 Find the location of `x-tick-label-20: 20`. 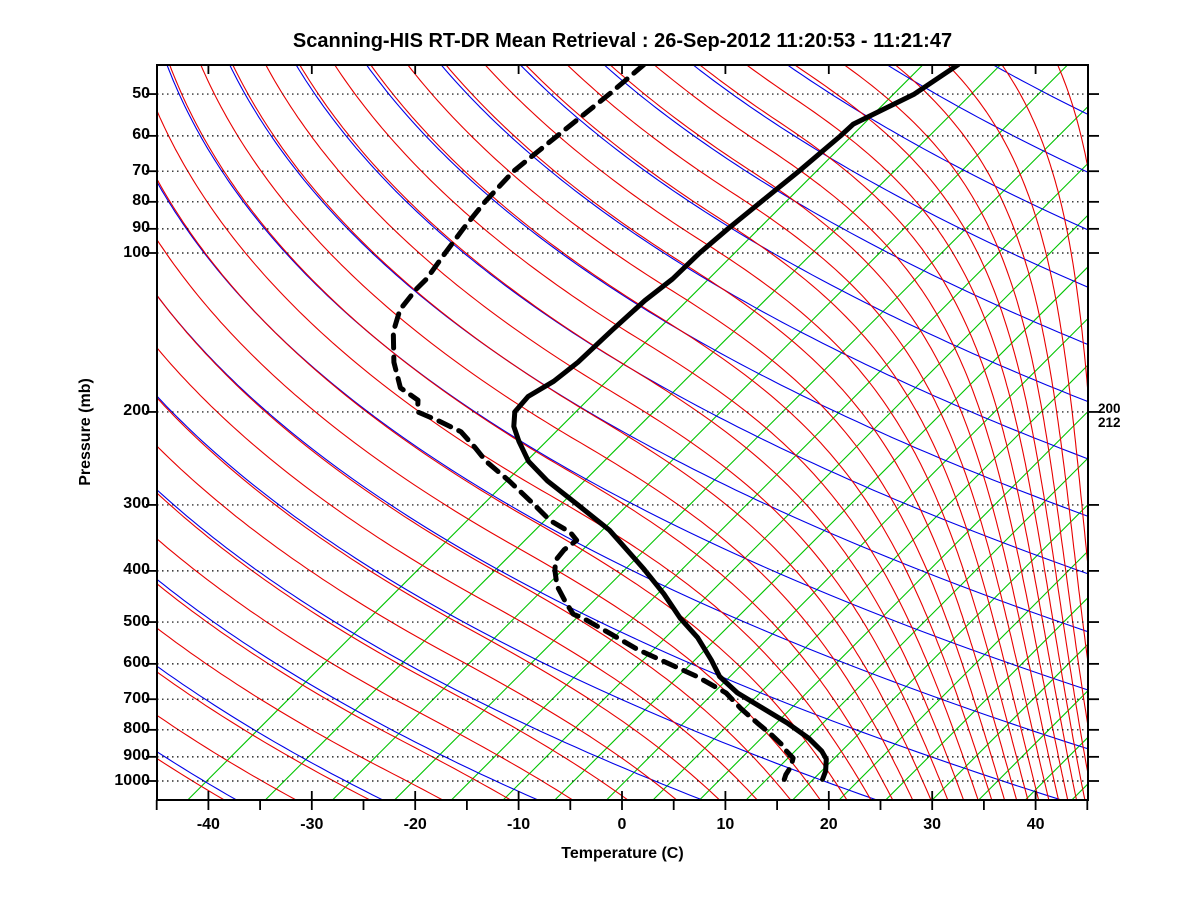

x-tick-label-20: 20 is located at coordinates (828, 824).